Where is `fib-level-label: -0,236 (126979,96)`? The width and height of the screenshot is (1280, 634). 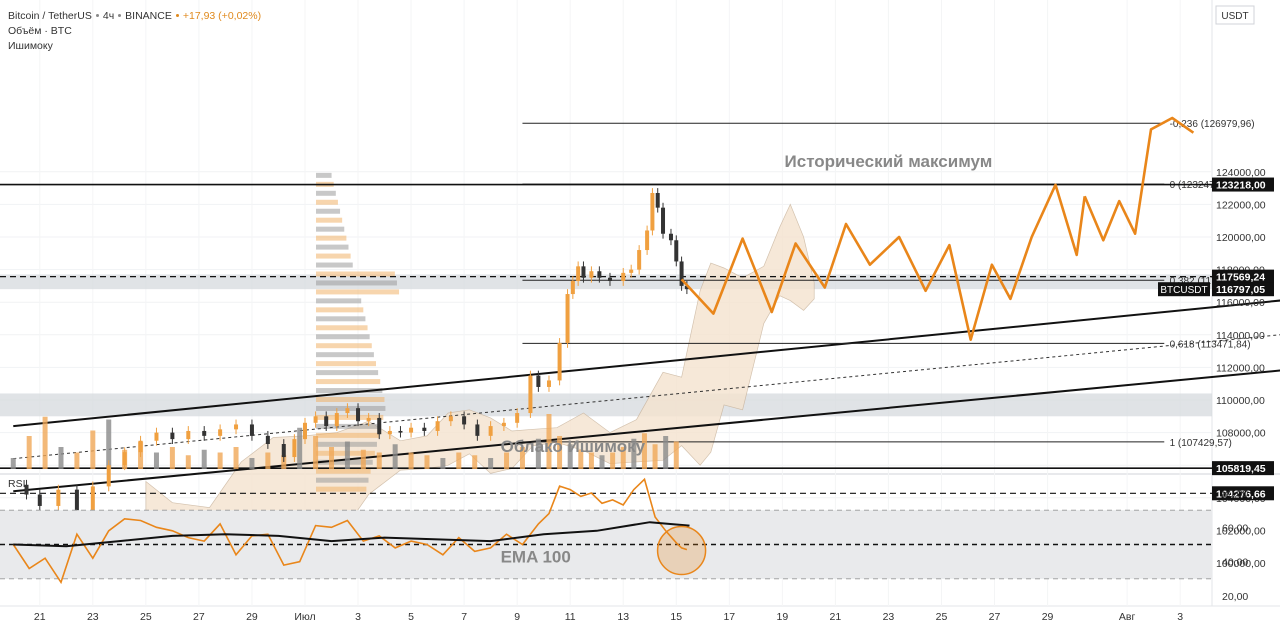 fib-level-label: -0,236 (126979,96) is located at coordinates (1212, 124).